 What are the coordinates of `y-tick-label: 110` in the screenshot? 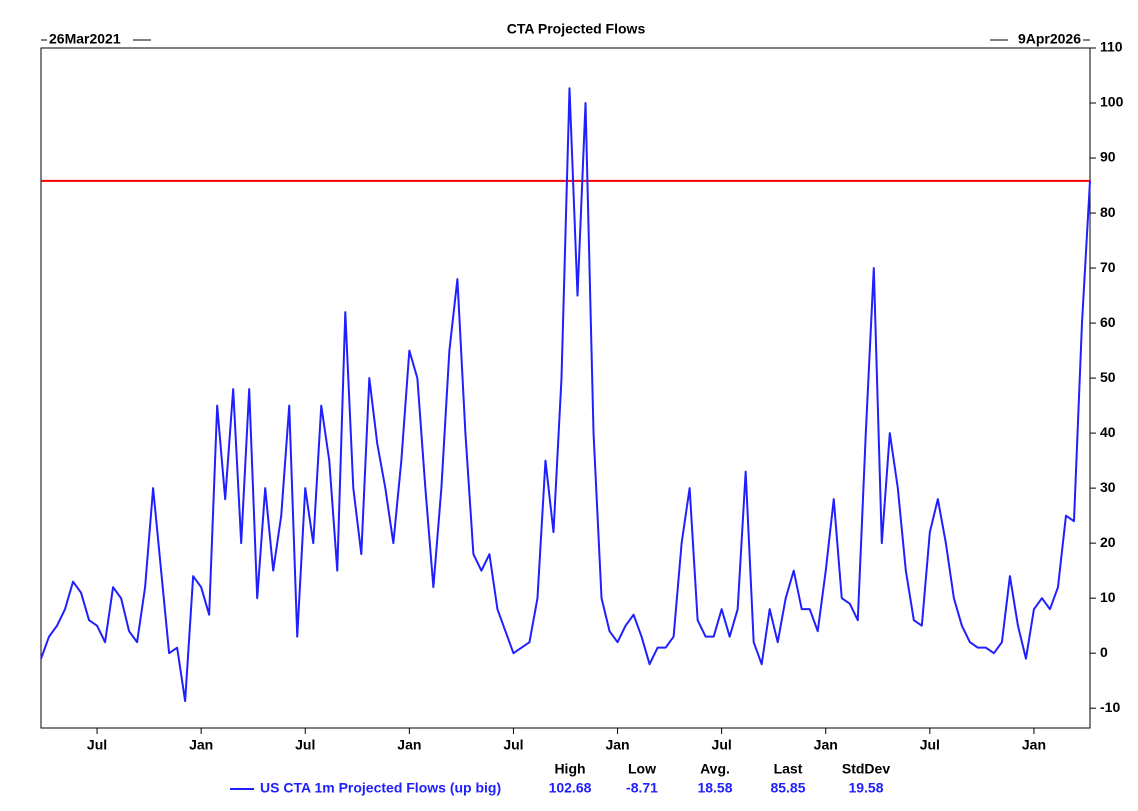 It's located at (1111, 47).